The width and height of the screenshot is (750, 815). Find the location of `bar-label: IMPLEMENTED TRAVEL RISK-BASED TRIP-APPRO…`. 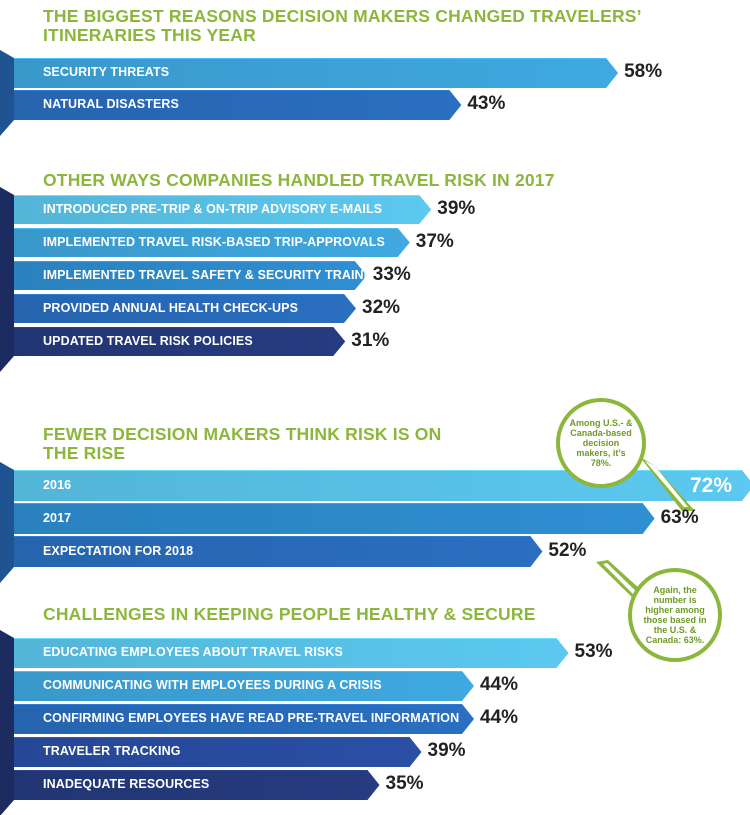

bar-label: IMPLEMENTED TRAVEL RISK-BASED TRIP-APPRO… is located at coordinates (214, 241).